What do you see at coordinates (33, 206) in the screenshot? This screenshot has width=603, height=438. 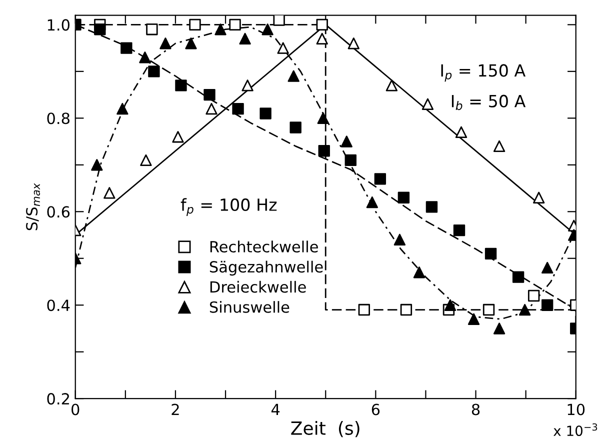 I see `y-axis-title: S/S$_{max}$` at bounding box center [33, 206].